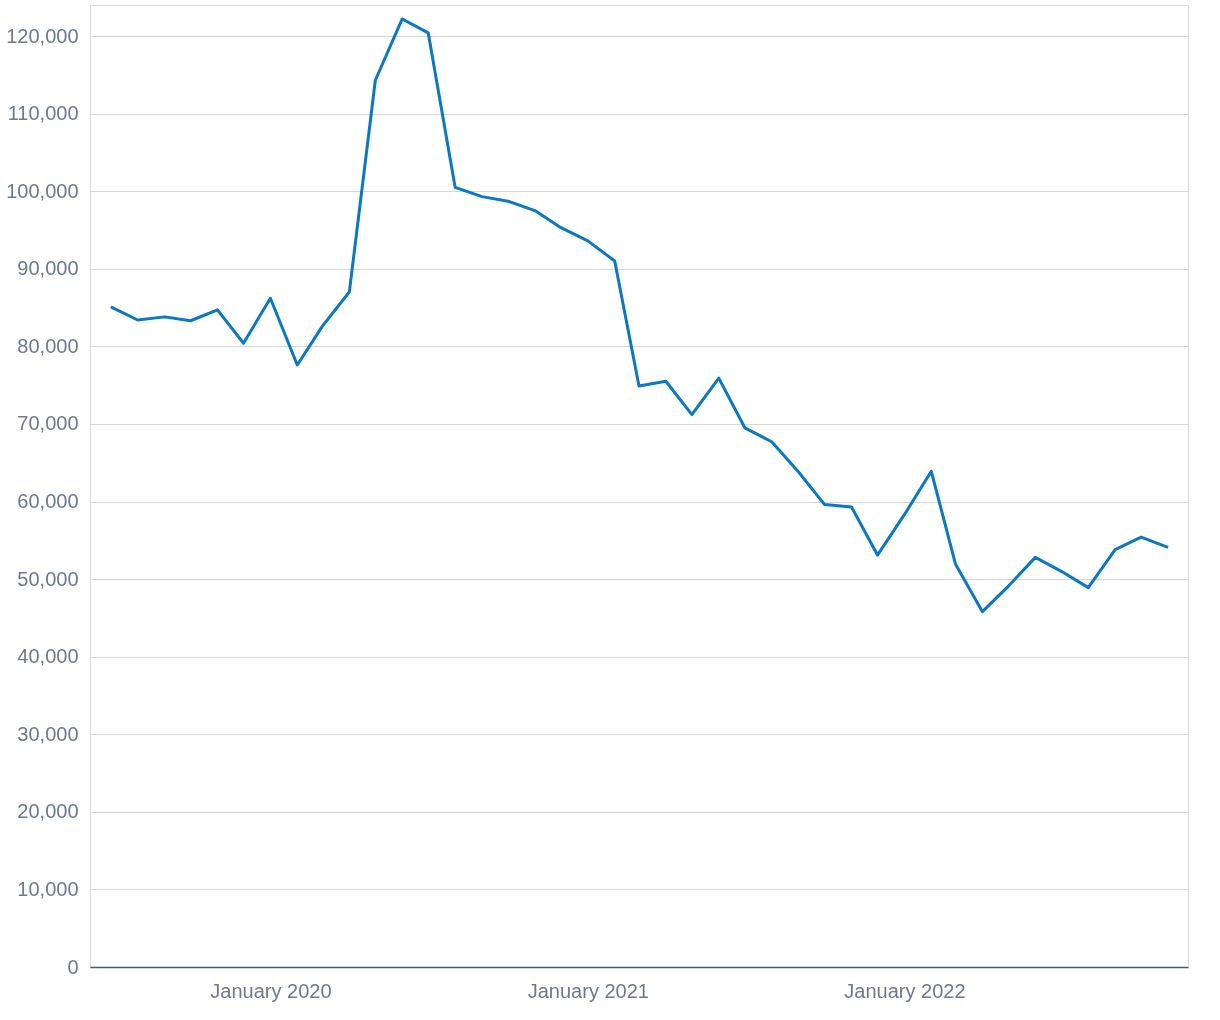 The height and width of the screenshot is (1020, 1220). Describe the element at coordinates (42, 35) in the screenshot. I see `y-tick-label: 120,000` at that location.